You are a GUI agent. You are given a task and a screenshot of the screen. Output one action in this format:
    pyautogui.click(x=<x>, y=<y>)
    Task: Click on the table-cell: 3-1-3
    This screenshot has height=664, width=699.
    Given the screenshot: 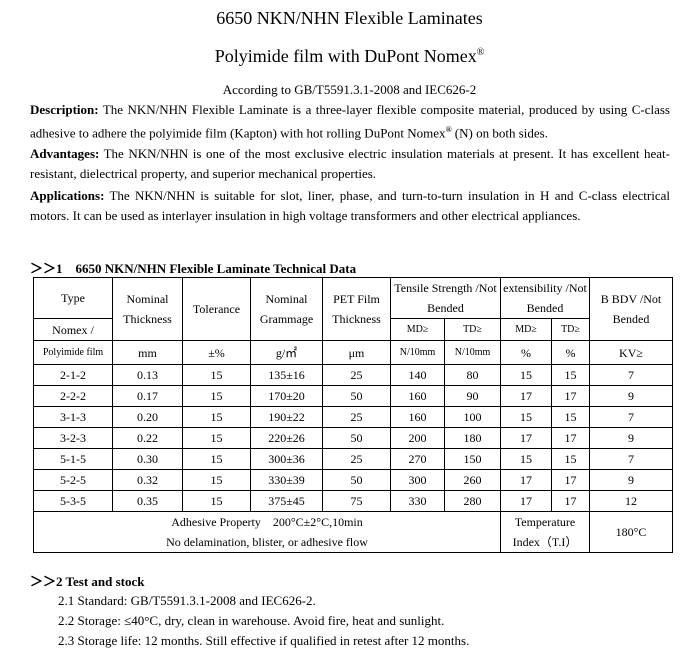 What is the action you would take?
    pyautogui.click(x=73, y=417)
    